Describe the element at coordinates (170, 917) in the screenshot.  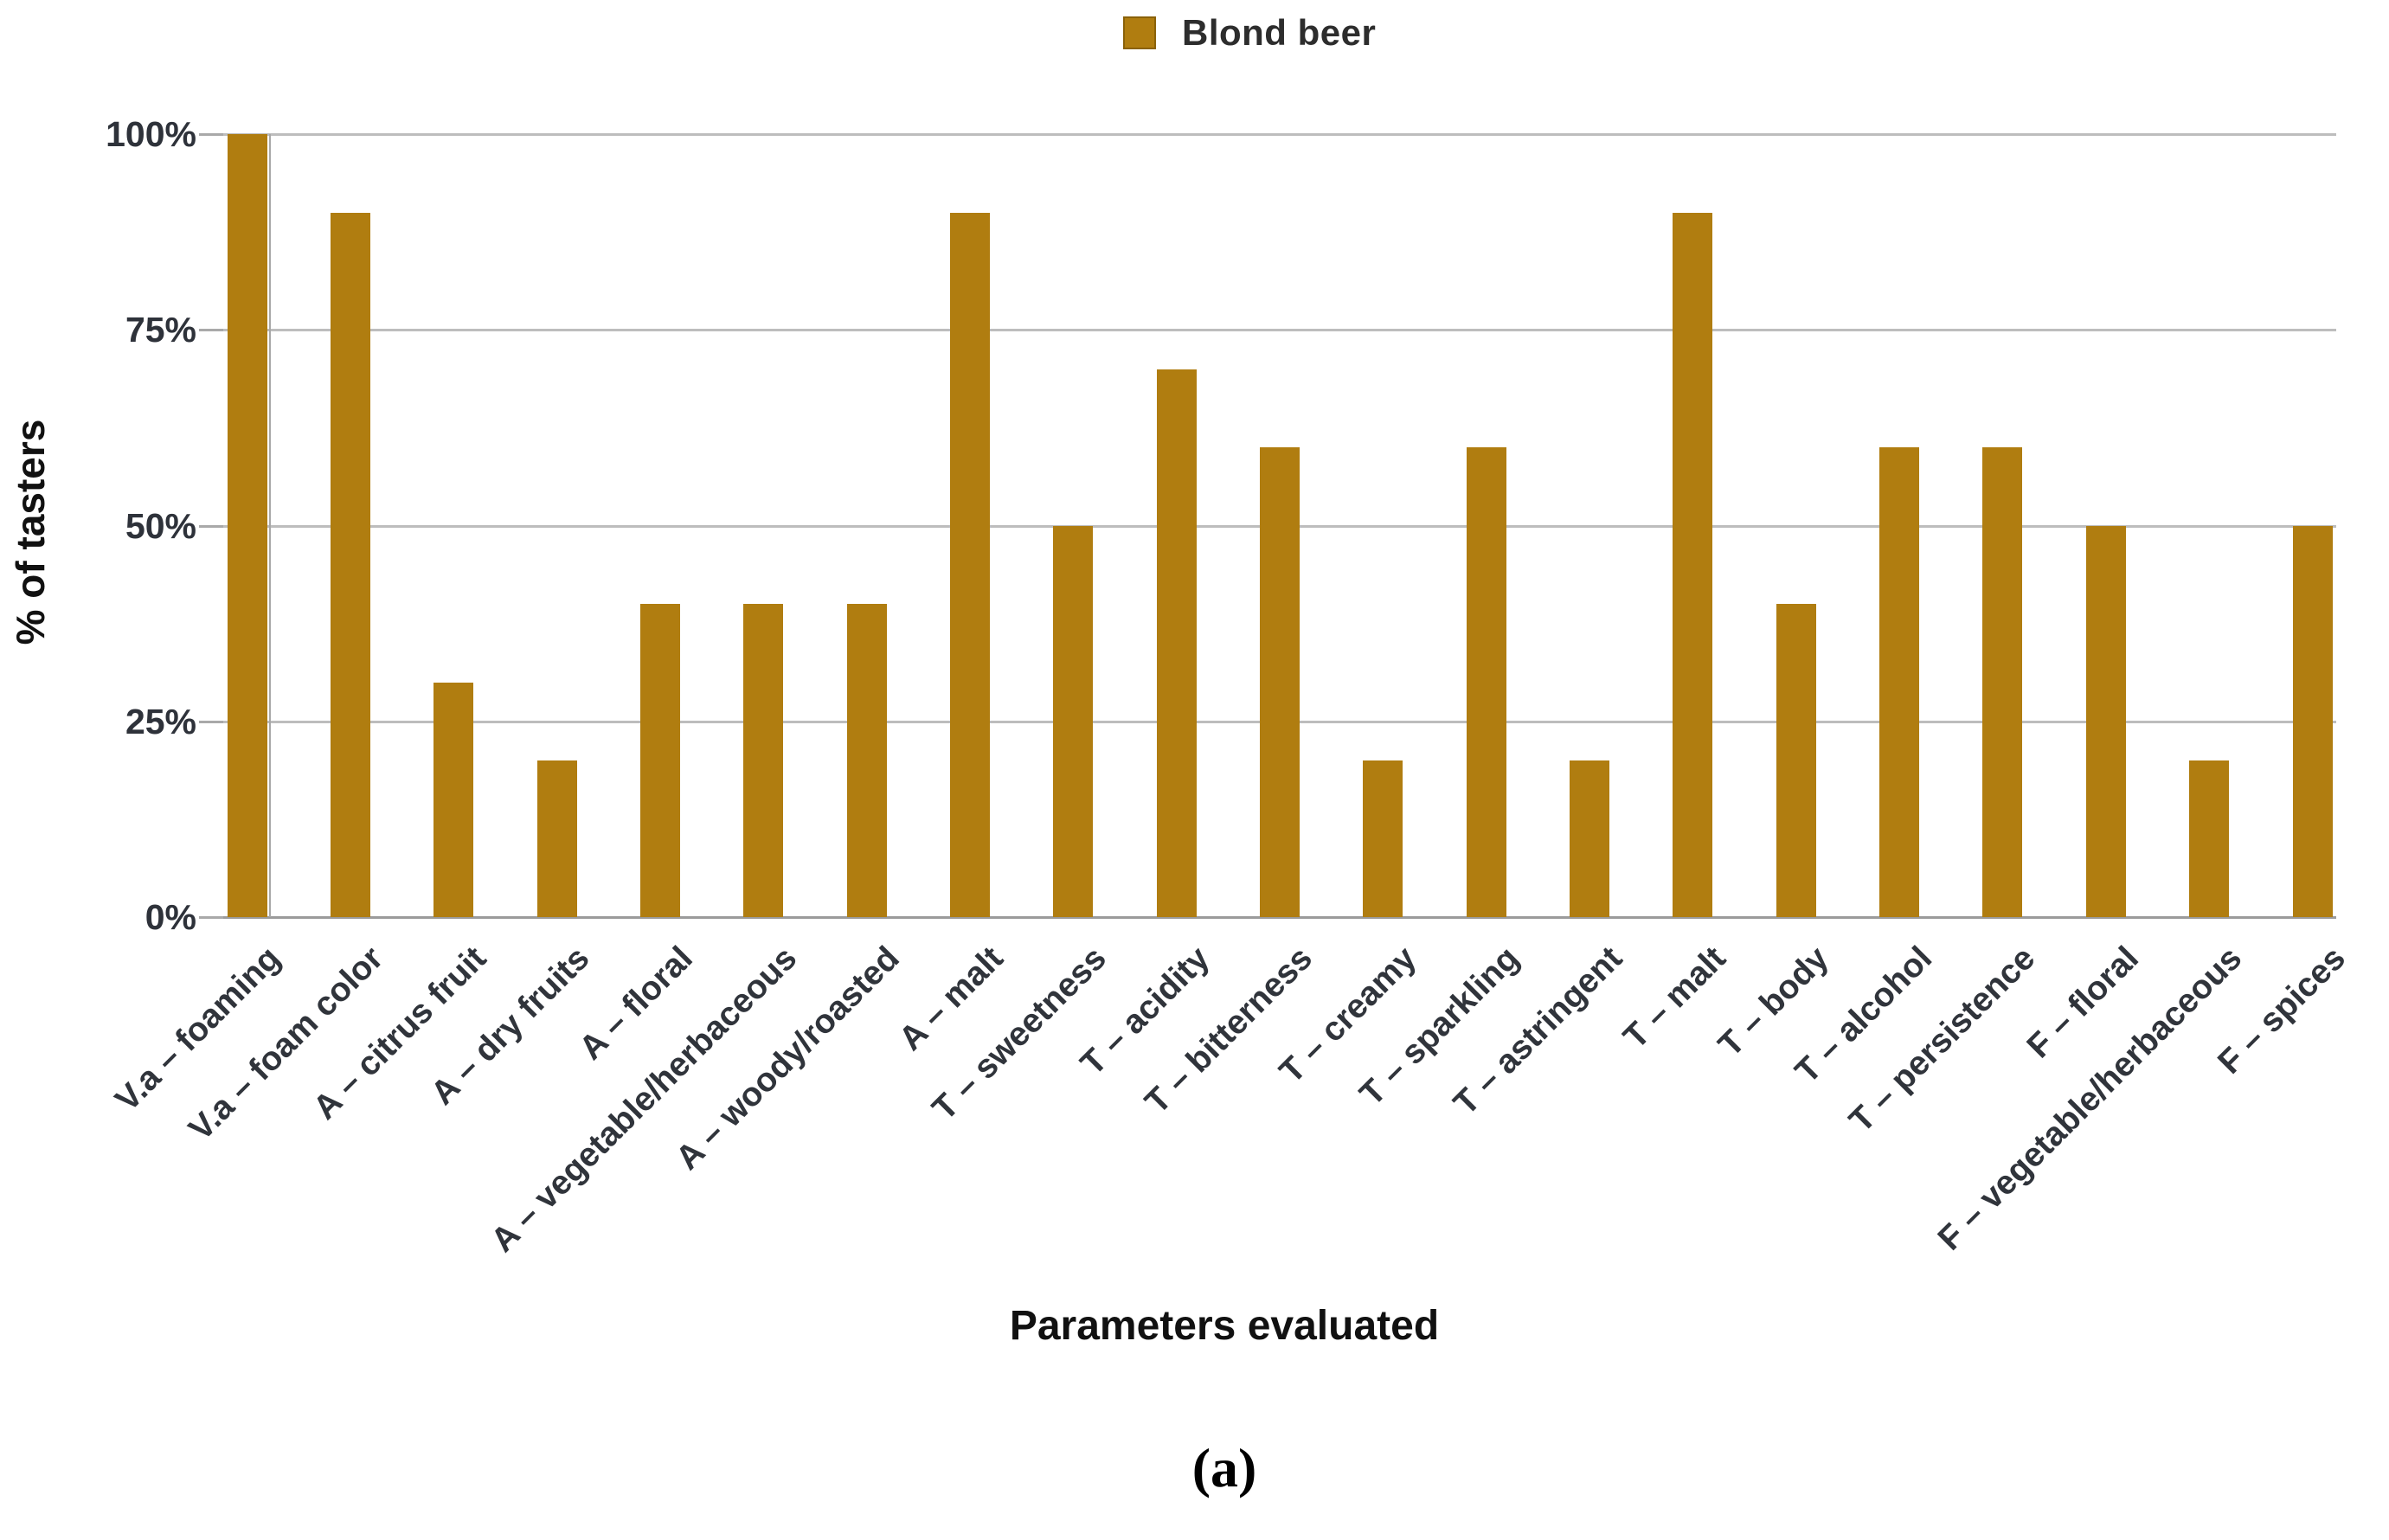
I see `y-tick-label-0: 0%` at that location.